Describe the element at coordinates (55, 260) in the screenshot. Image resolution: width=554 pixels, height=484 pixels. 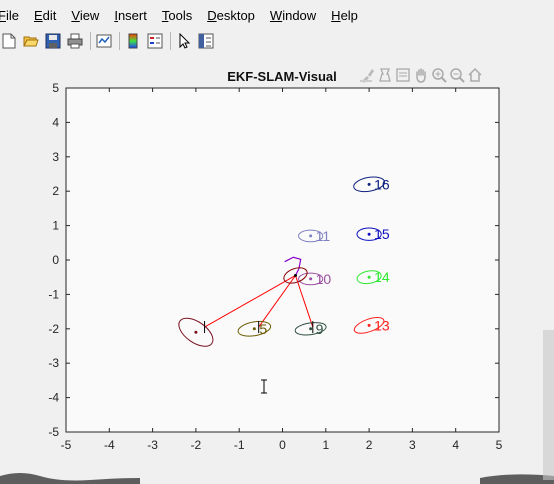
I see `y-tick-label: 0` at that location.